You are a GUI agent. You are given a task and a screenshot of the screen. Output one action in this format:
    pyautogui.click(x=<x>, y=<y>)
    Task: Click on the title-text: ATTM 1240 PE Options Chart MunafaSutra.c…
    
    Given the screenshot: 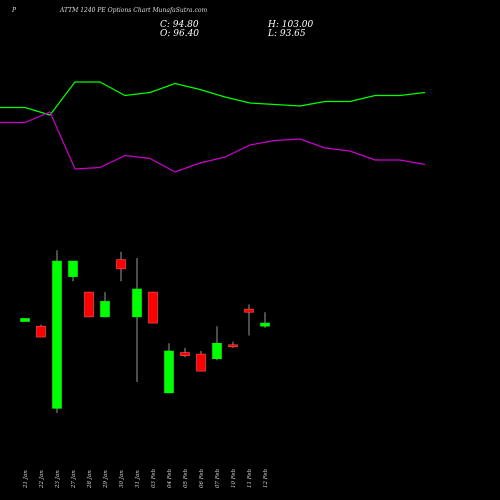 What is the action you would take?
    pyautogui.click(x=134, y=10)
    